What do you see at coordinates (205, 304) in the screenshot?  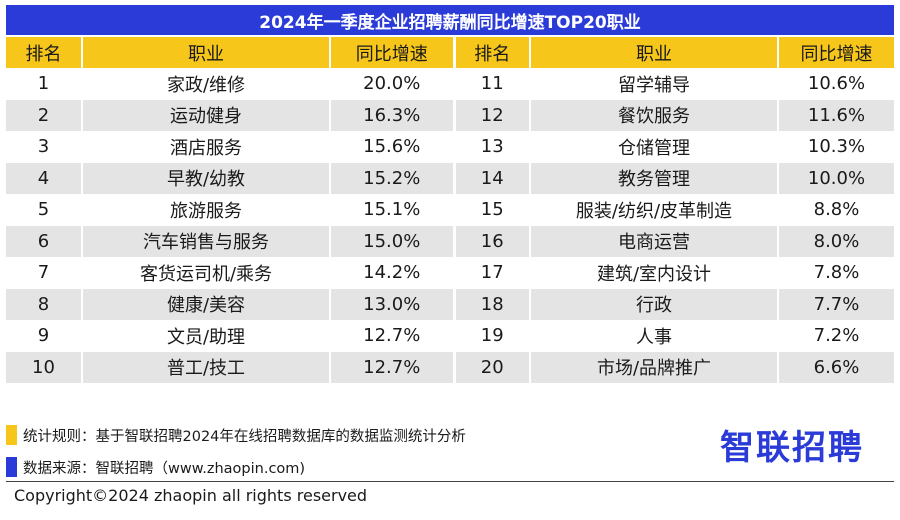 I see `job-cell: 健康/美容` at bounding box center [205, 304].